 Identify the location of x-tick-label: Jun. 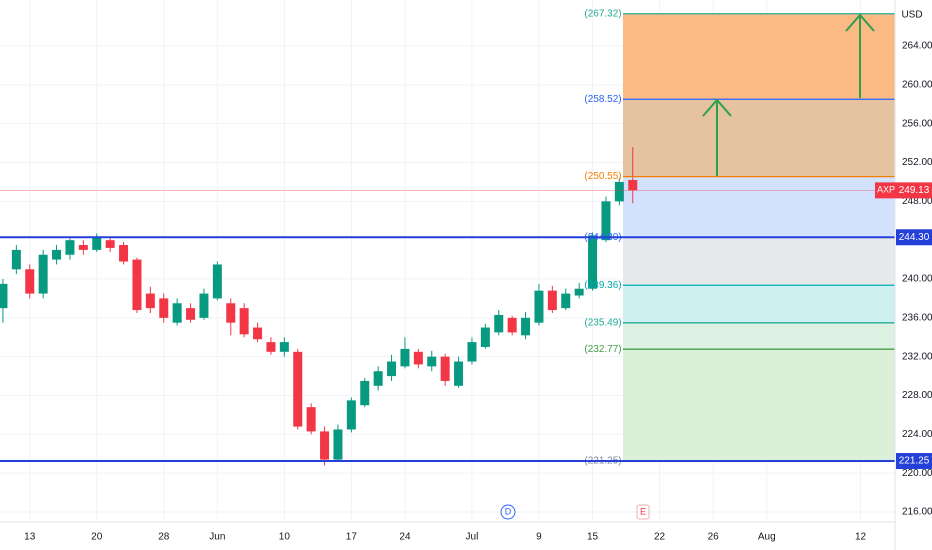
(217, 537).